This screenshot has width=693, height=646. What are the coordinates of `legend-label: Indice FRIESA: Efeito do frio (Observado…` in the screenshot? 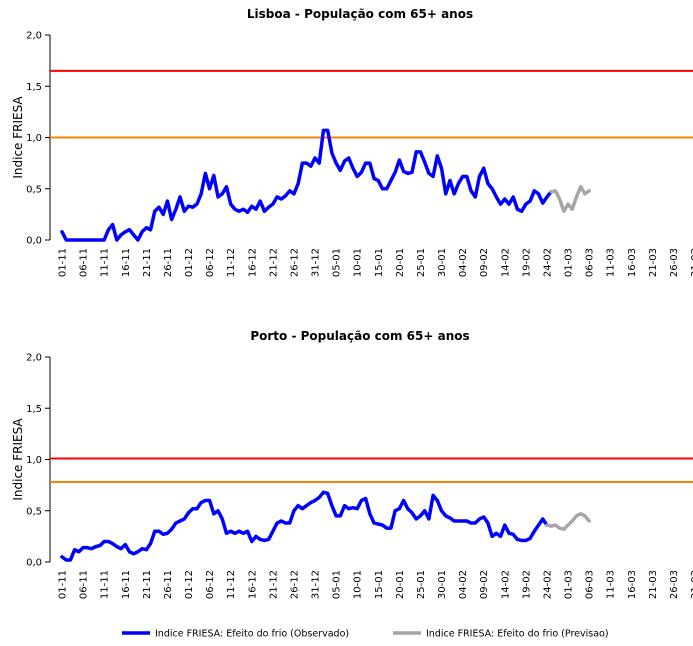 It's located at (252, 634).